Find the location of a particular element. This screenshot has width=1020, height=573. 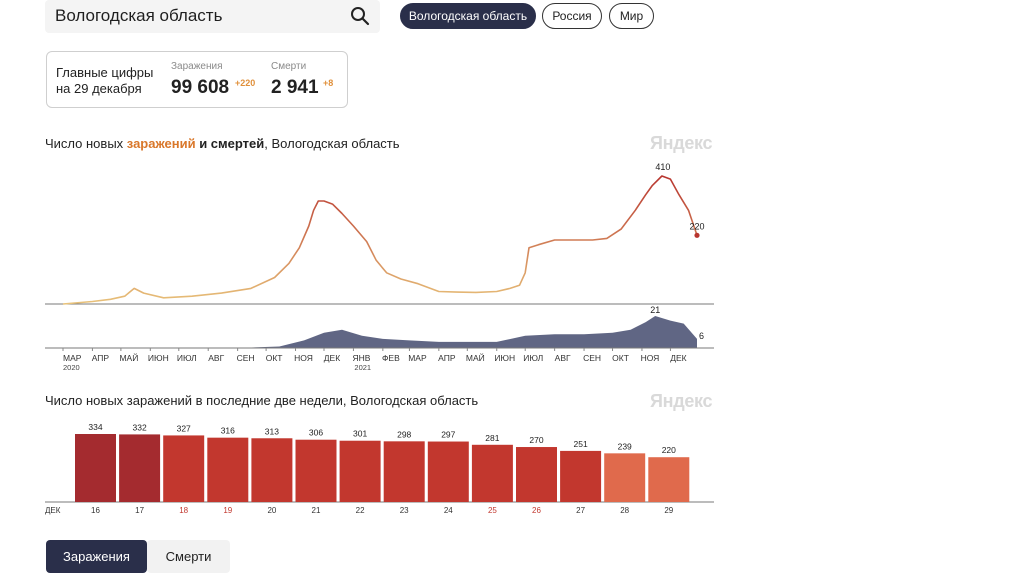

tab-deaths: Смерти is located at coordinates (188, 556).